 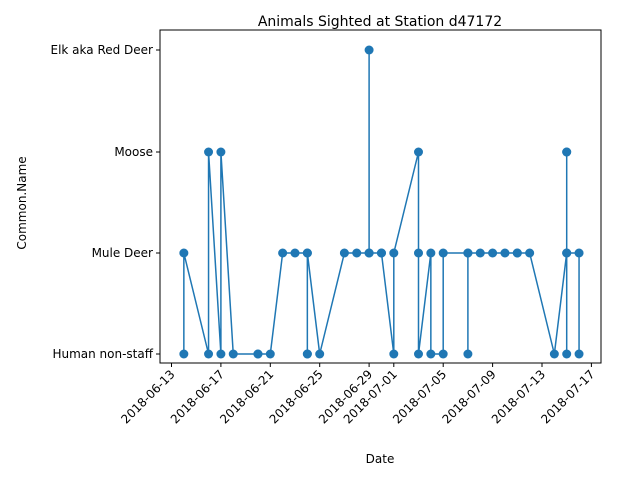 What do you see at coordinates (133, 152) in the screenshot?
I see `y-tick-label: Moose` at bounding box center [133, 152].